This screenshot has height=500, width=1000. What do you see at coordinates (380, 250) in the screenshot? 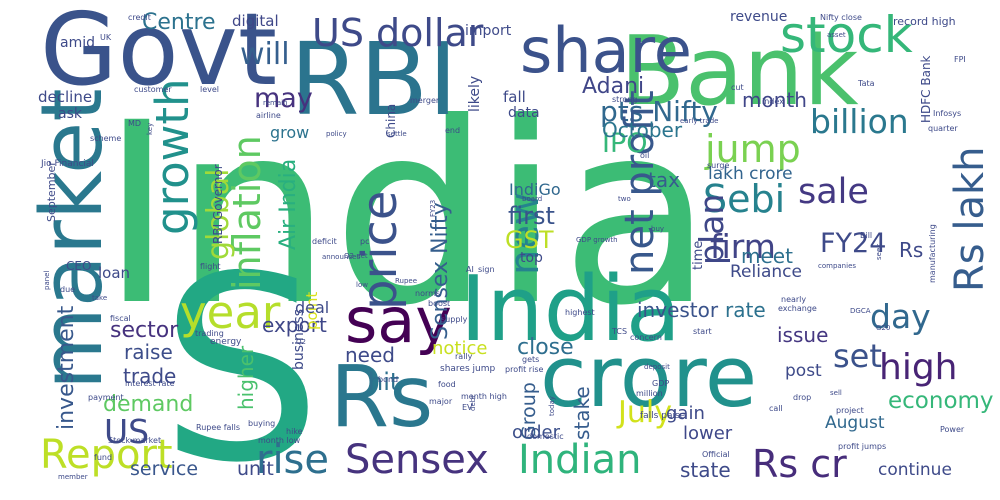
I see `cloud-word: price` at bounding box center [380, 250].